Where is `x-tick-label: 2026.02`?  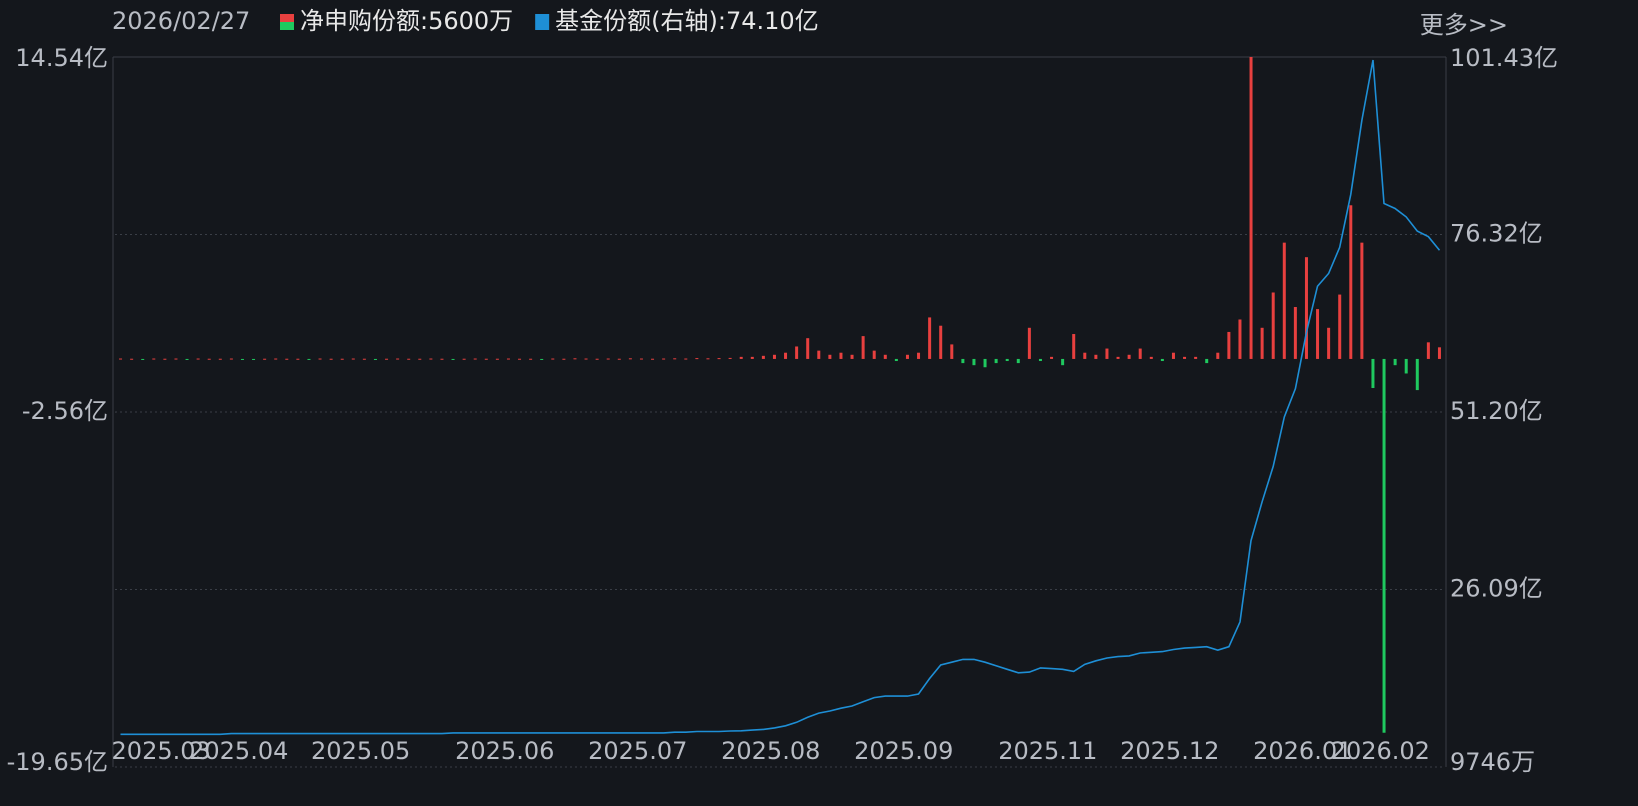 x-tick-label: 2026.02 is located at coordinates (1380, 751).